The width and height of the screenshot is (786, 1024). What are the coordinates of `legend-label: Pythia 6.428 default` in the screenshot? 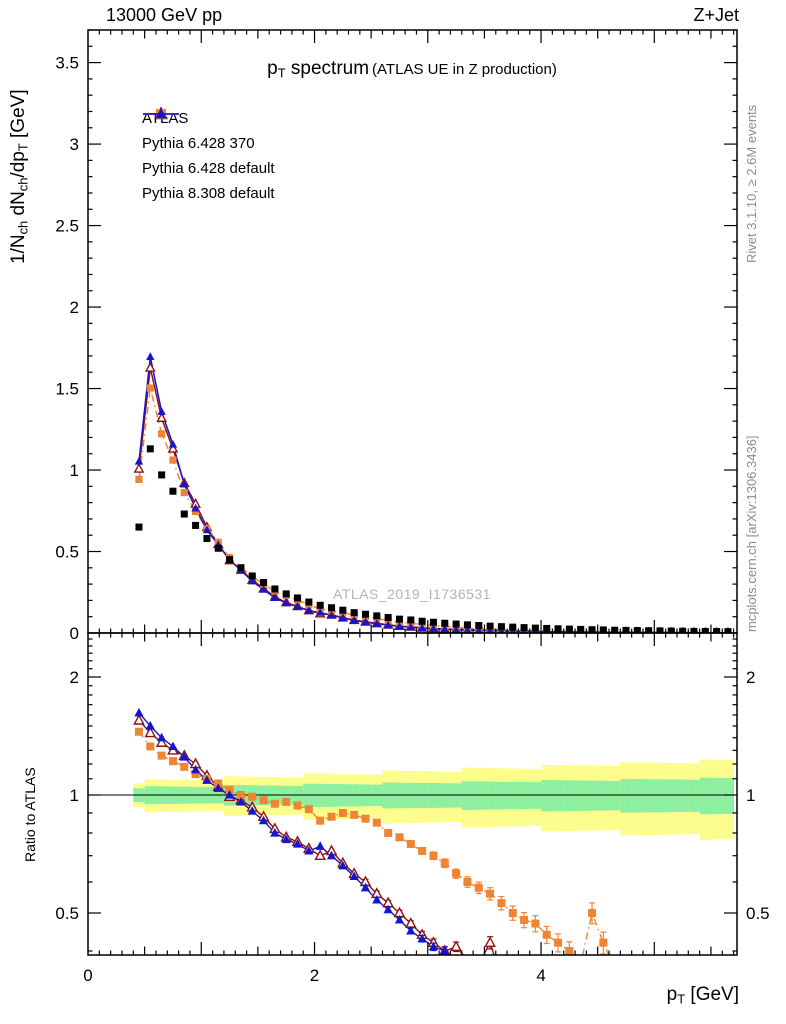 It's located at (208, 168).